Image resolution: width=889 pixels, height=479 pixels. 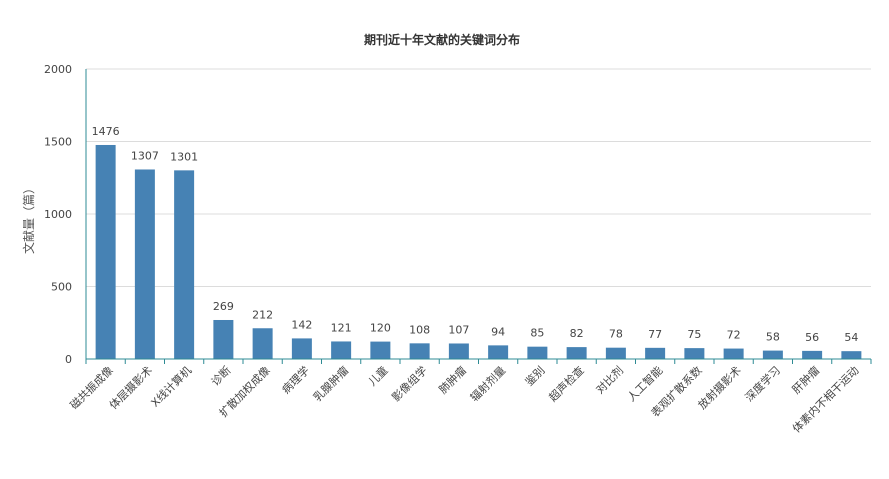 I want to click on y-axis-label: 文献量（篇）, so click(x=28, y=218).